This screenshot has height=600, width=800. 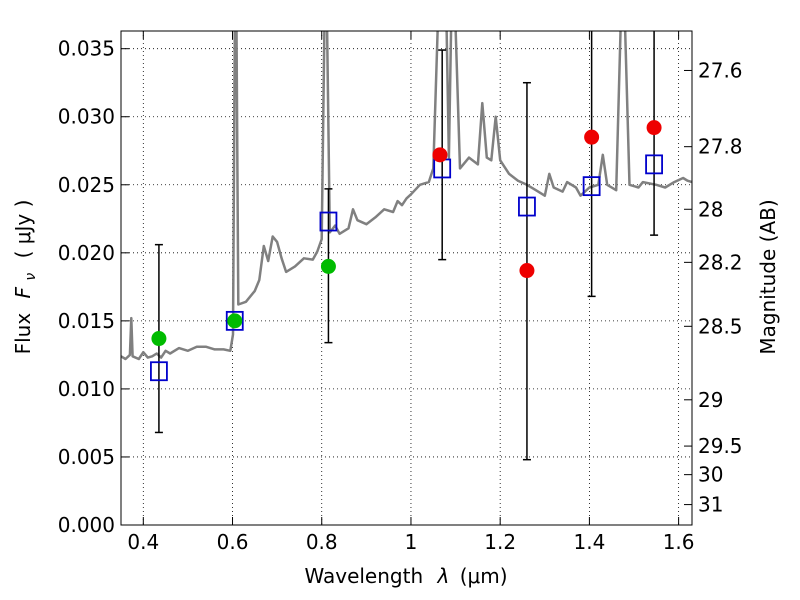 What do you see at coordinates (589, 542) in the screenshot?
I see `x-tick-label: 1.4` at bounding box center [589, 542].